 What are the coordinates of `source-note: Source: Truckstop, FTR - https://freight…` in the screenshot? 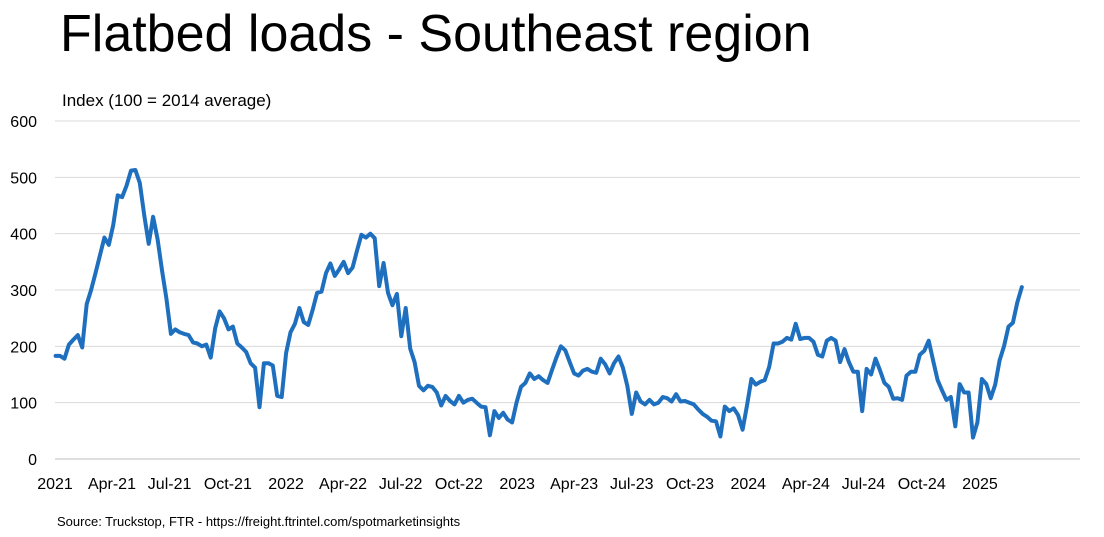 It's located at (259, 521).